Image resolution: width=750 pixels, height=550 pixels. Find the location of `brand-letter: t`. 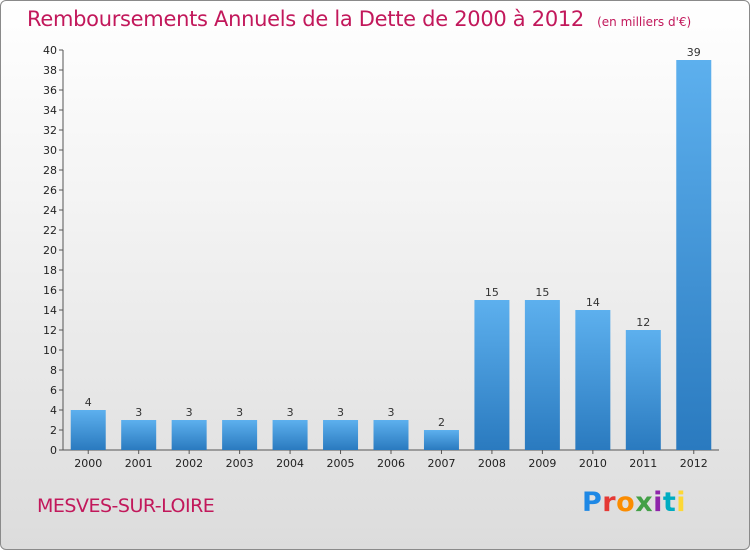

brand-letter: t is located at coordinates (669, 502).